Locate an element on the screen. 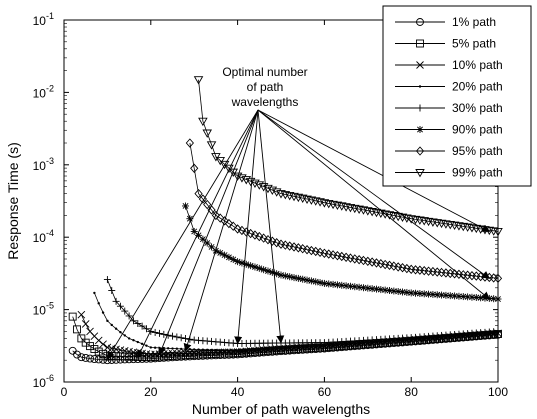 The width and height of the screenshot is (537, 419). x-tick-label: 100 is located at coordinates (498, 392).